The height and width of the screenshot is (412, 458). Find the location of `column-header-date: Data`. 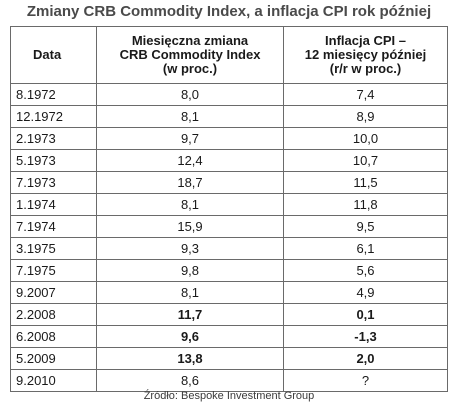

column-header-date: Data is located at coordinates (53, 55).